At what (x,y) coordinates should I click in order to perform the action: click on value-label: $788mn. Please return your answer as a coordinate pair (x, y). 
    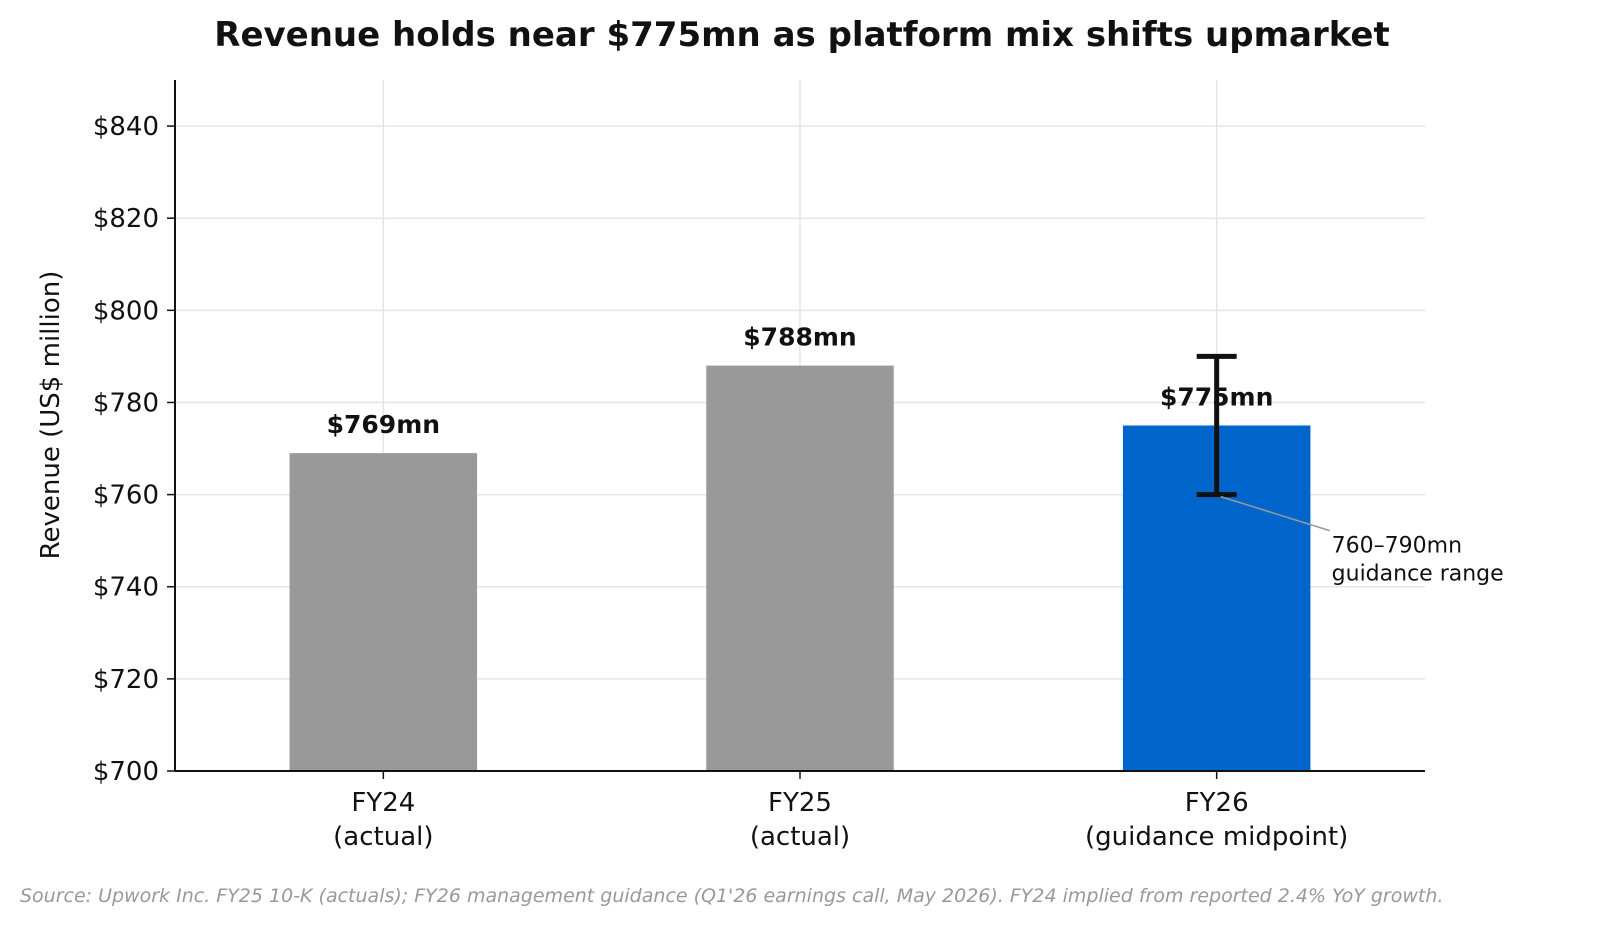
    Looking at the image, I should click on (799, 337).